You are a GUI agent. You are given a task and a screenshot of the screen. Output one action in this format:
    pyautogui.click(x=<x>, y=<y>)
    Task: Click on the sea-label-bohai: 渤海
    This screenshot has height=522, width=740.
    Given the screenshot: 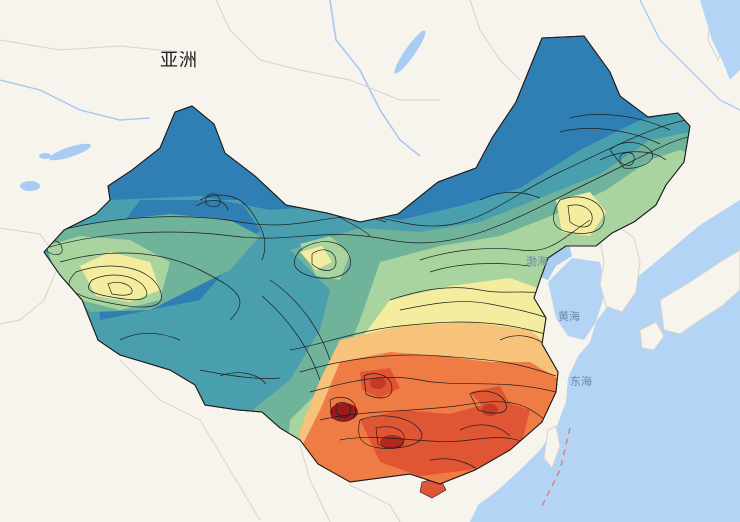 What is the action you would take?
    pyautogui.click(x=537, y=261)
    